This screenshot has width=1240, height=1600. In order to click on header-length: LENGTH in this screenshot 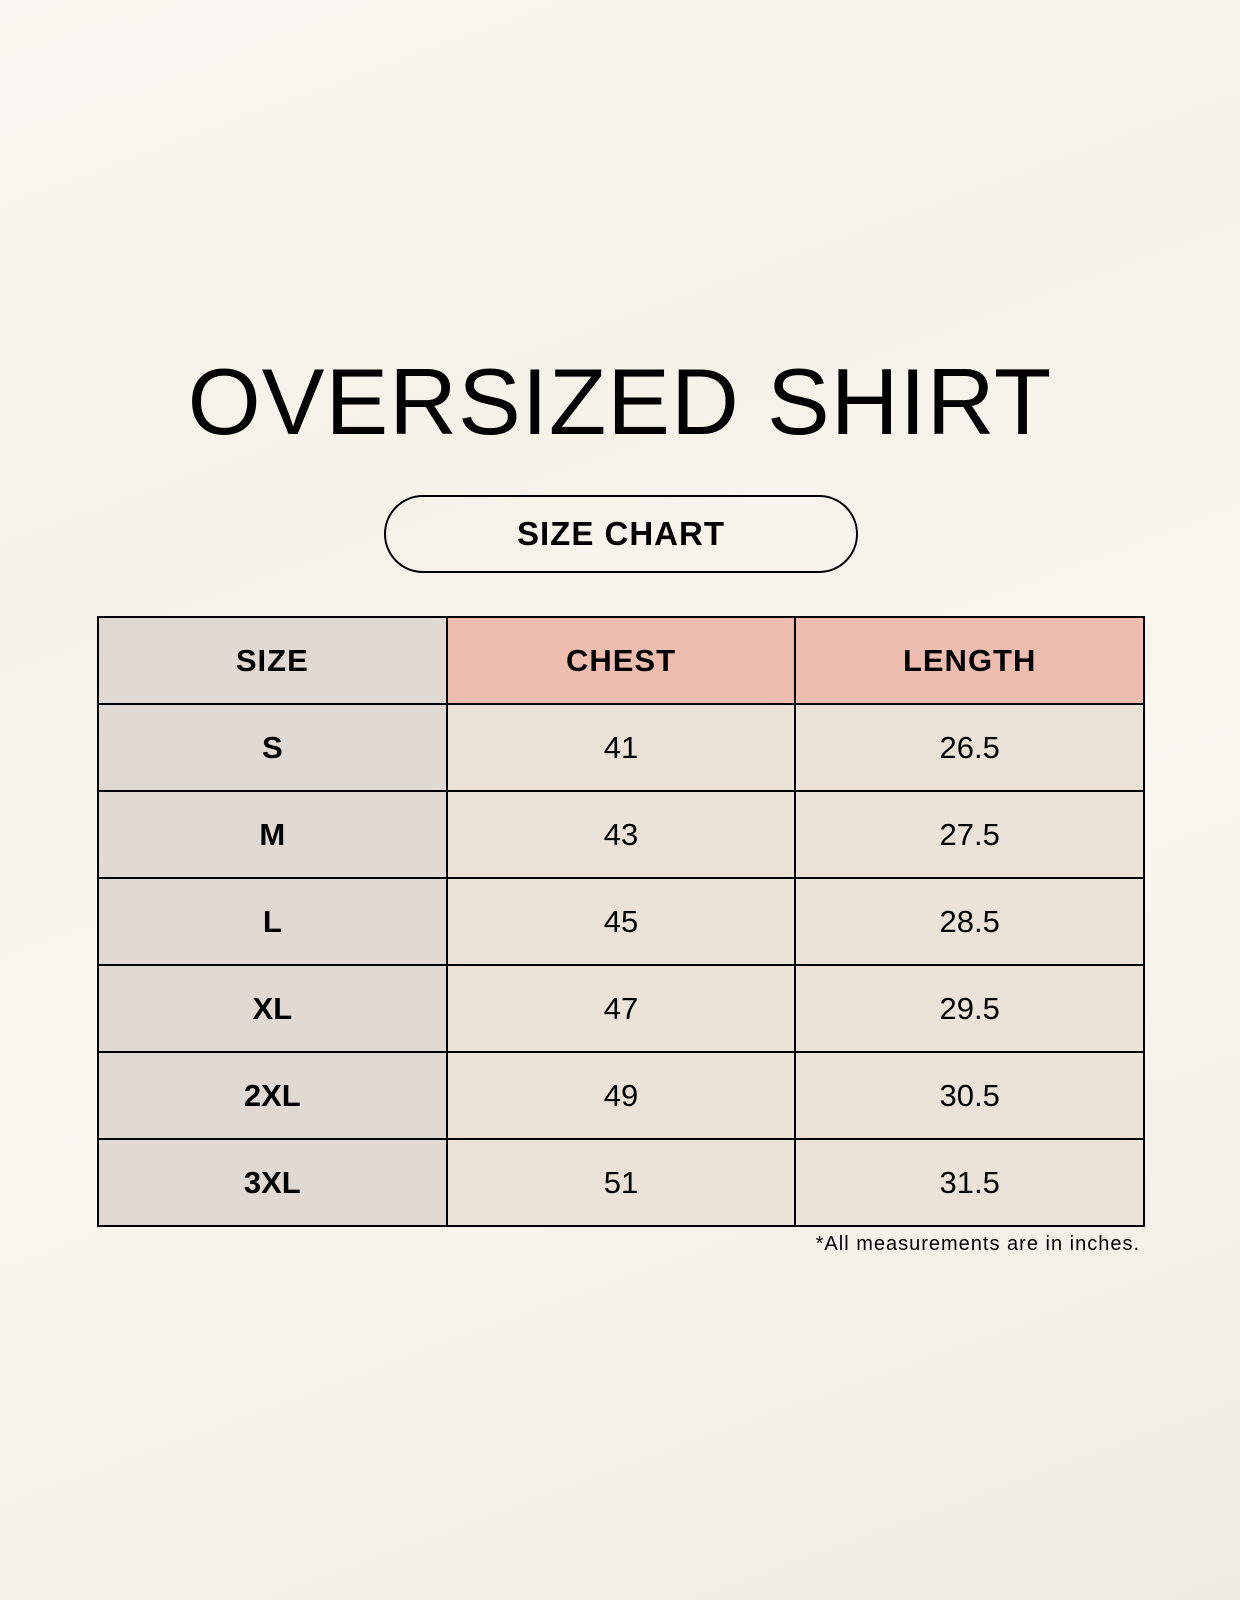, I will do `click(969, 660)`.